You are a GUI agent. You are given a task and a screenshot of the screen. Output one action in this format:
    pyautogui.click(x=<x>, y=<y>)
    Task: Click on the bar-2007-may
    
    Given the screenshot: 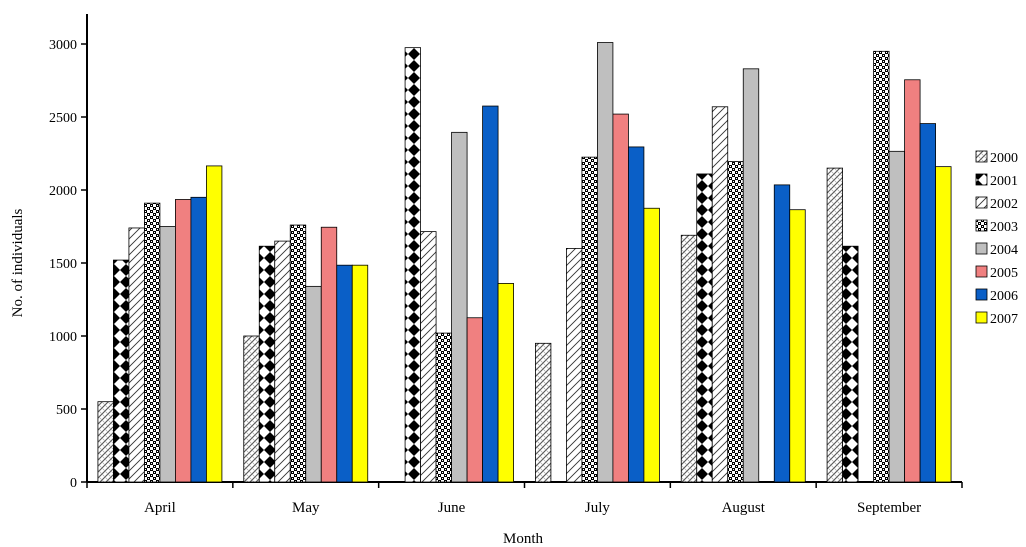 What is the action you would take?
    pyautogui.click(x=360, y=373)
    